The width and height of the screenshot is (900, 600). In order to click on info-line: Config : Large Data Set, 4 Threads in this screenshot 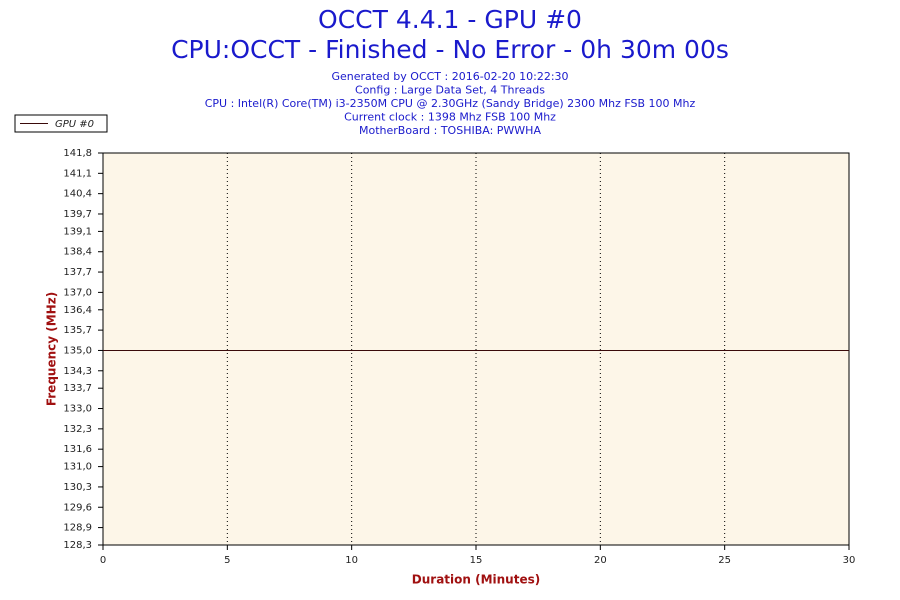, I will do `click(450, 90)`.